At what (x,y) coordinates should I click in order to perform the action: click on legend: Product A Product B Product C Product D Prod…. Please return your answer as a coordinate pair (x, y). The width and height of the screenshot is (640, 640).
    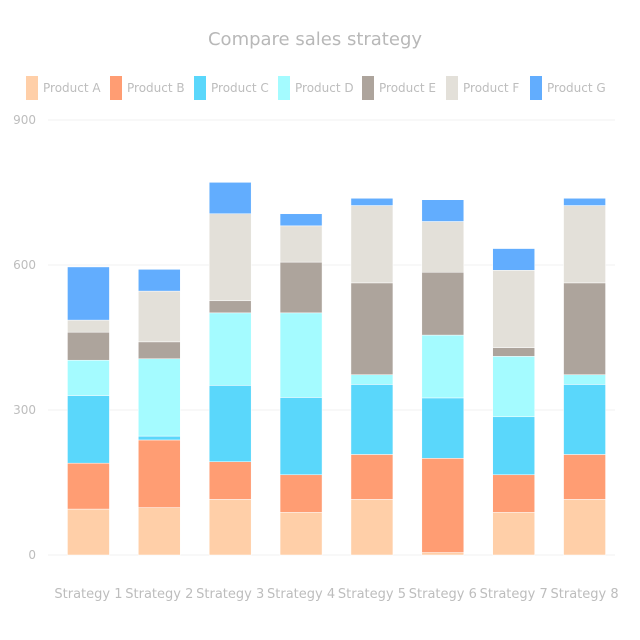
    Looking at the image, I should click on (316, 88).